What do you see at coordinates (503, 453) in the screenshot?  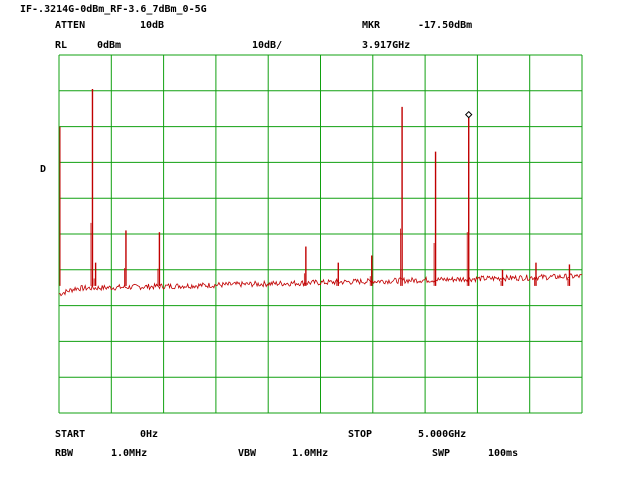 I see `sweep-time-value: 100ms` at bounding box center [503, 453].